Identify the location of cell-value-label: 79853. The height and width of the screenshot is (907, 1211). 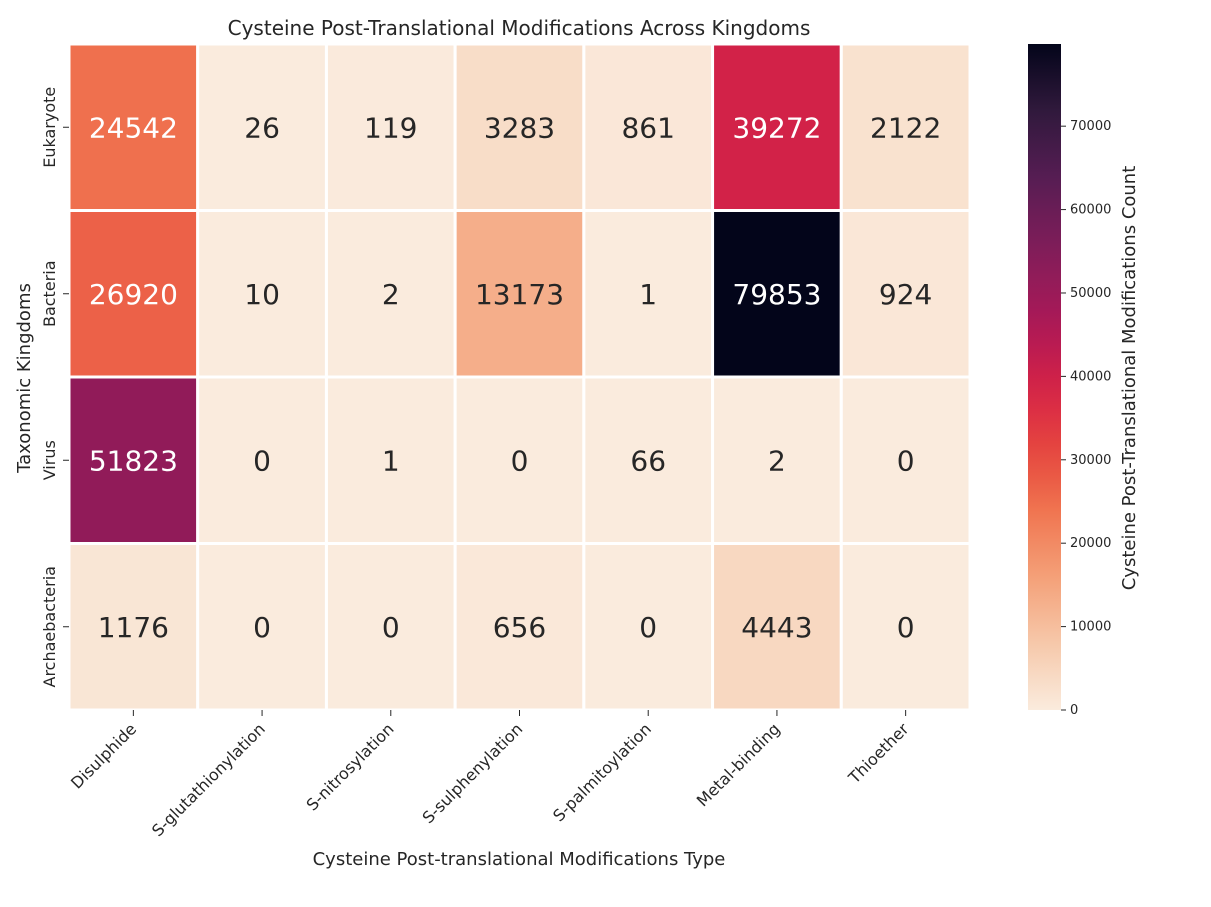
(776, 294).